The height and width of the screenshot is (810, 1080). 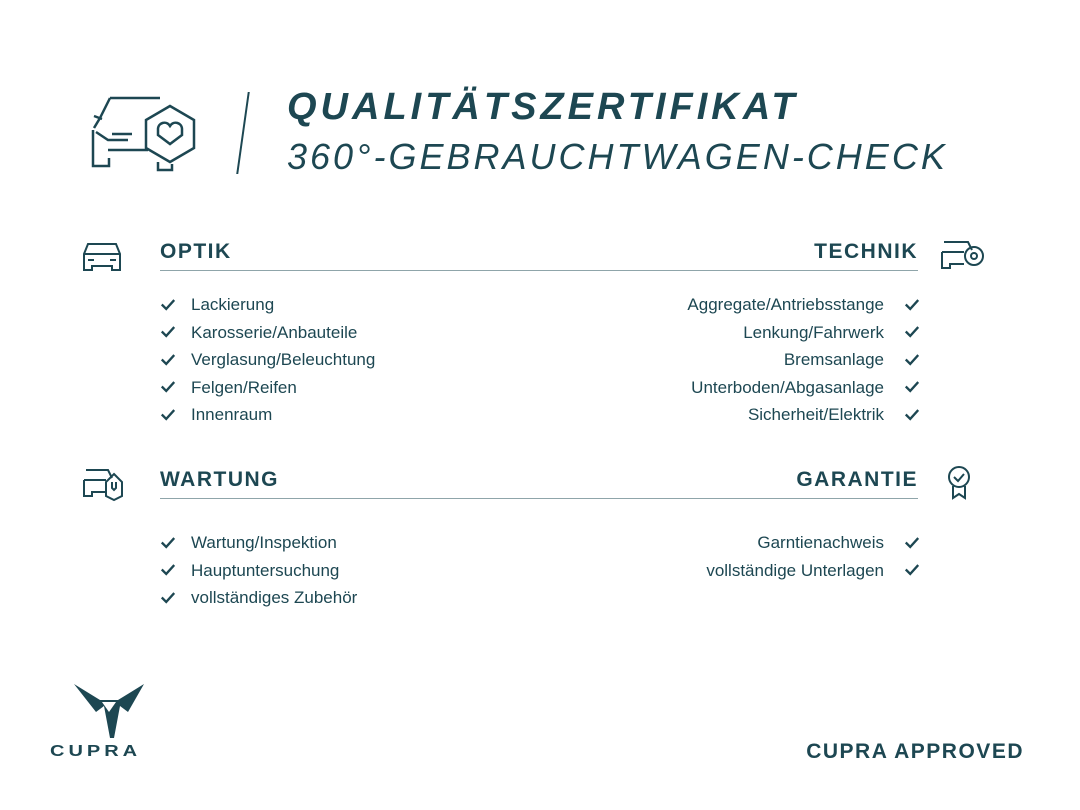 I want to click on car-technik-icon, so click(x=962, y=255).